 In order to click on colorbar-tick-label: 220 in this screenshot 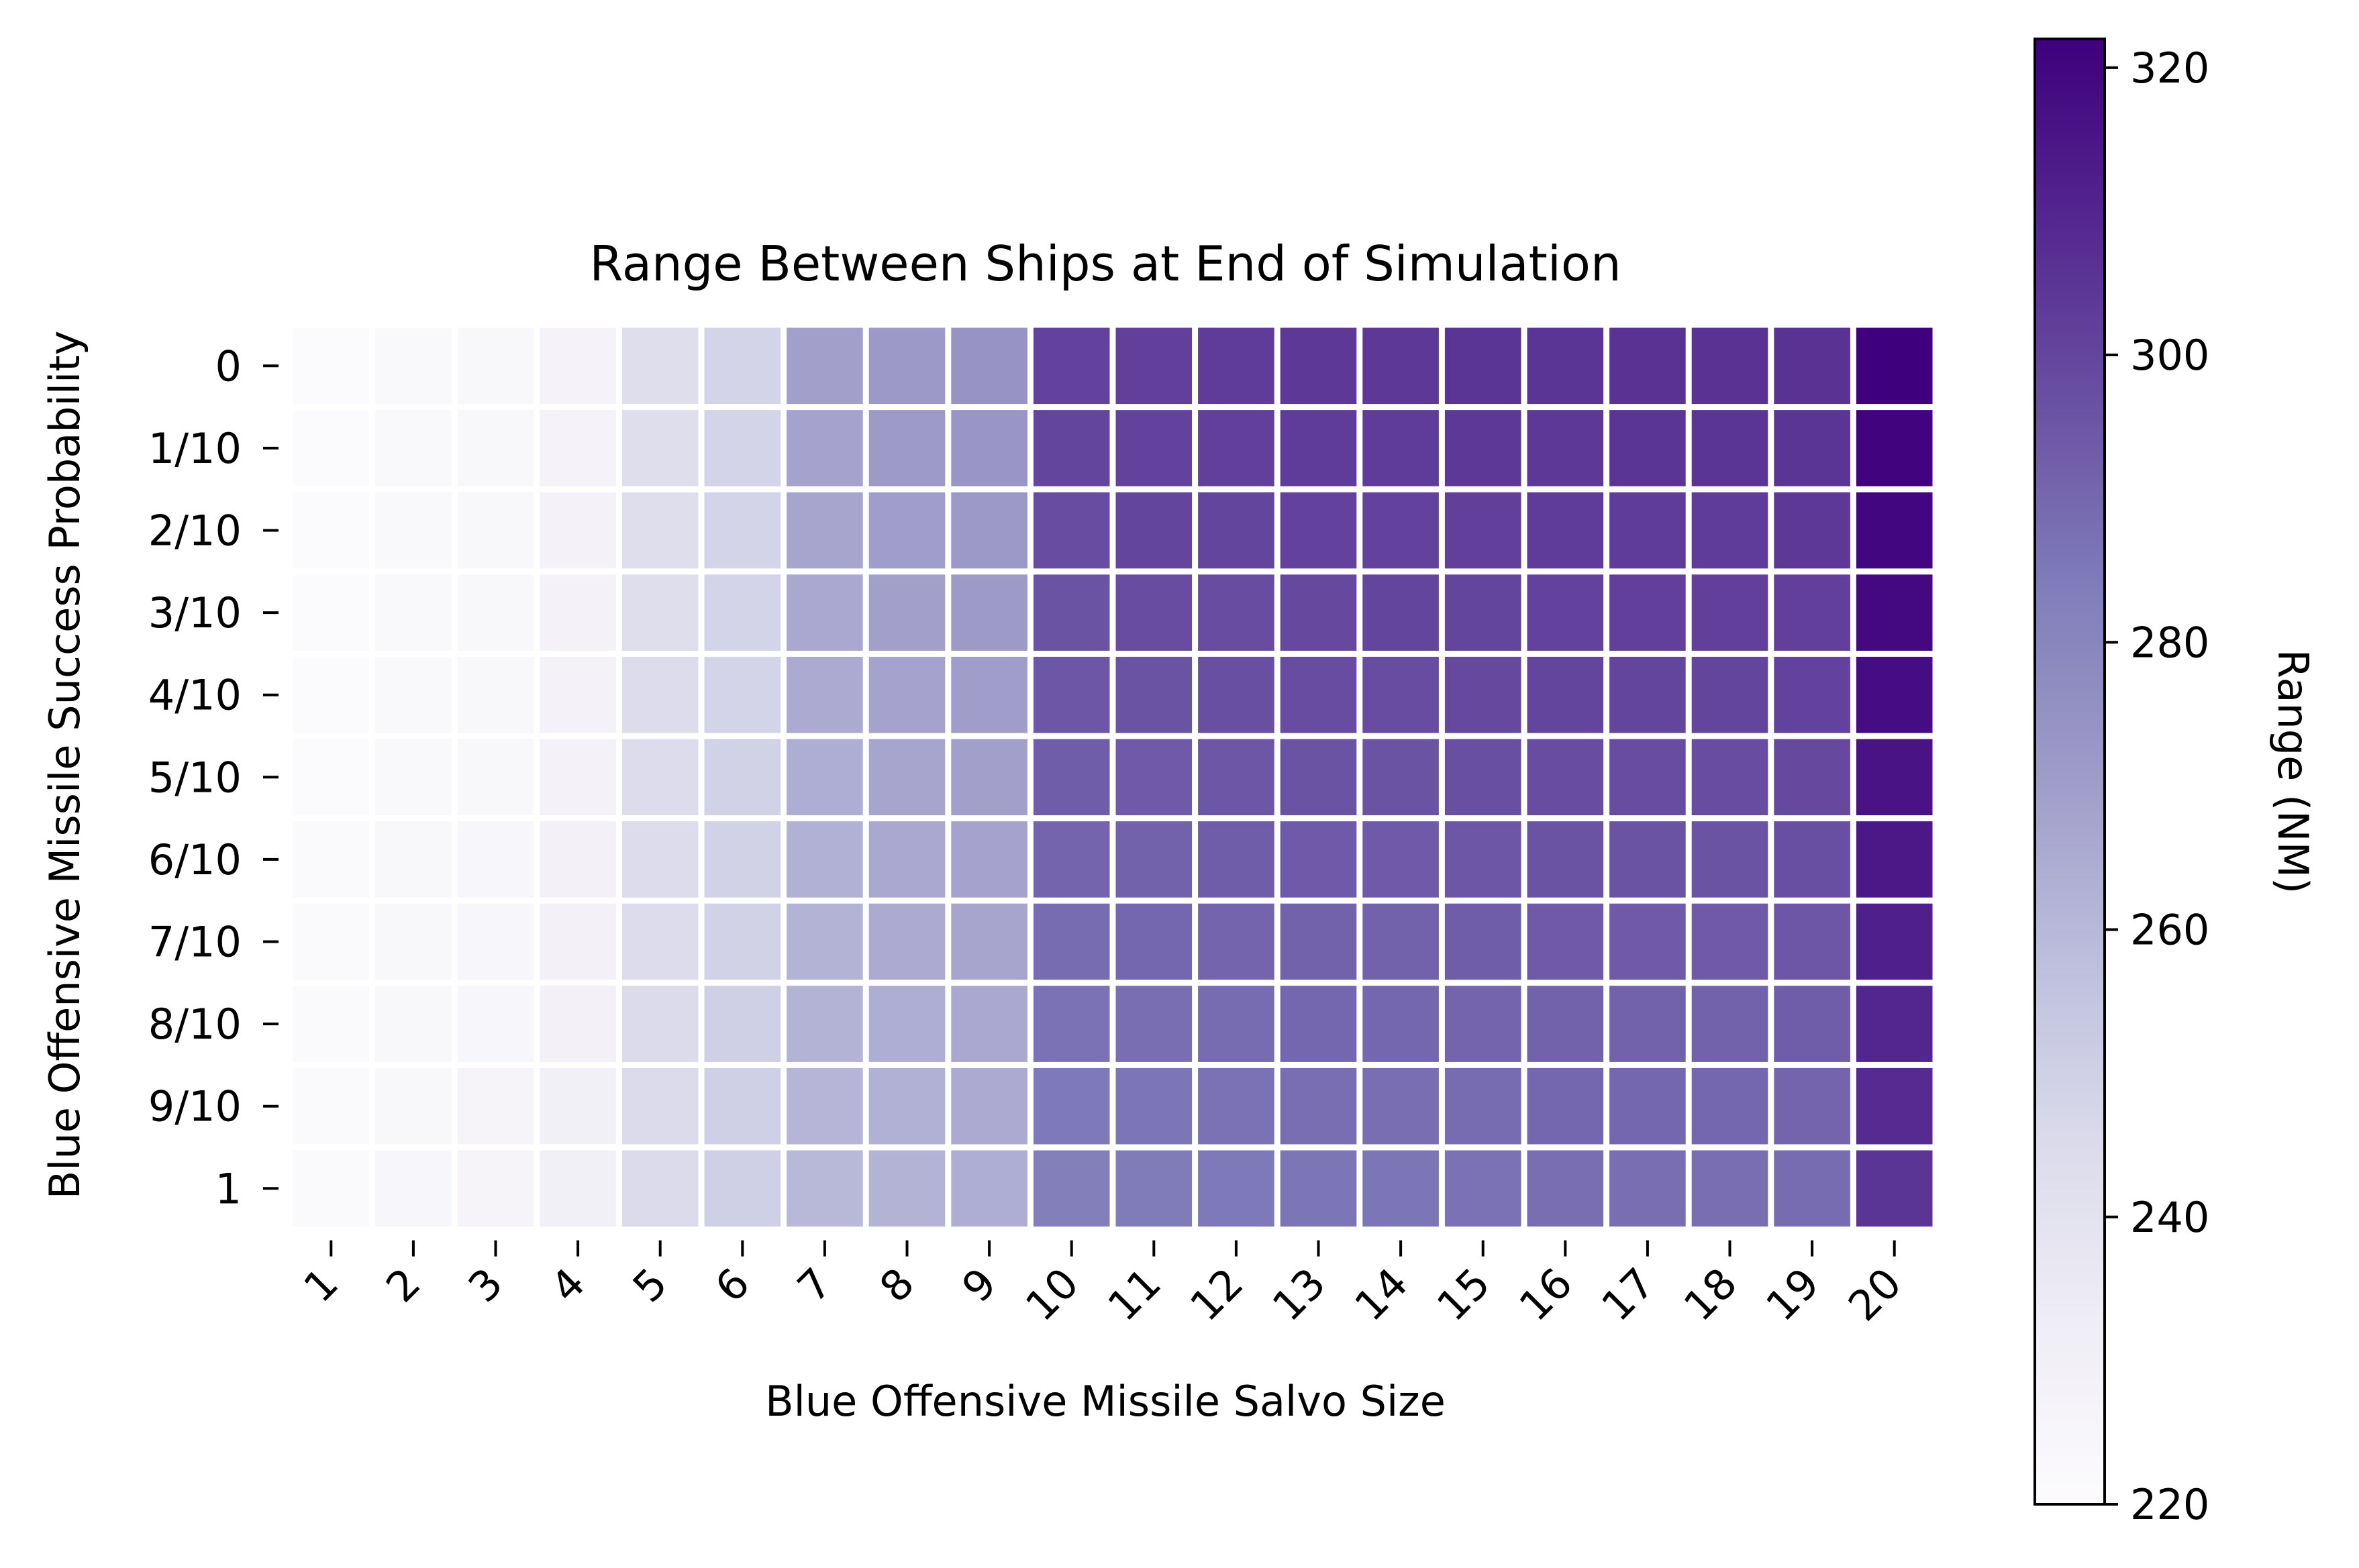, I will do `click(2170, 1504)`.